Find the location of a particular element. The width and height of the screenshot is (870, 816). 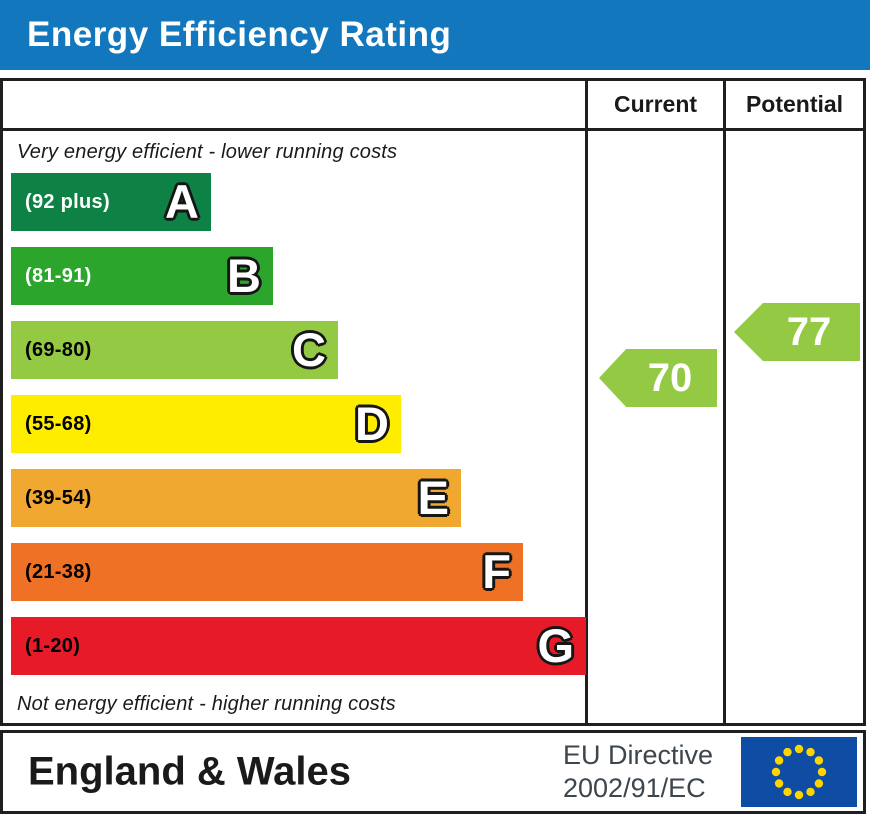

potential-rating-arrow: 77 is located at coordinates (797, 332).